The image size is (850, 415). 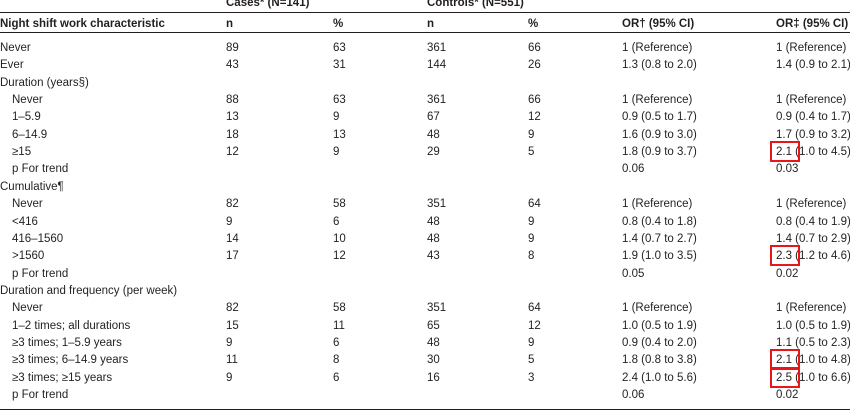 What do you see at coordinates (232, 48) in the screenshot?
I see `cases-n-cell: 89` at bounding box center [232, 48].